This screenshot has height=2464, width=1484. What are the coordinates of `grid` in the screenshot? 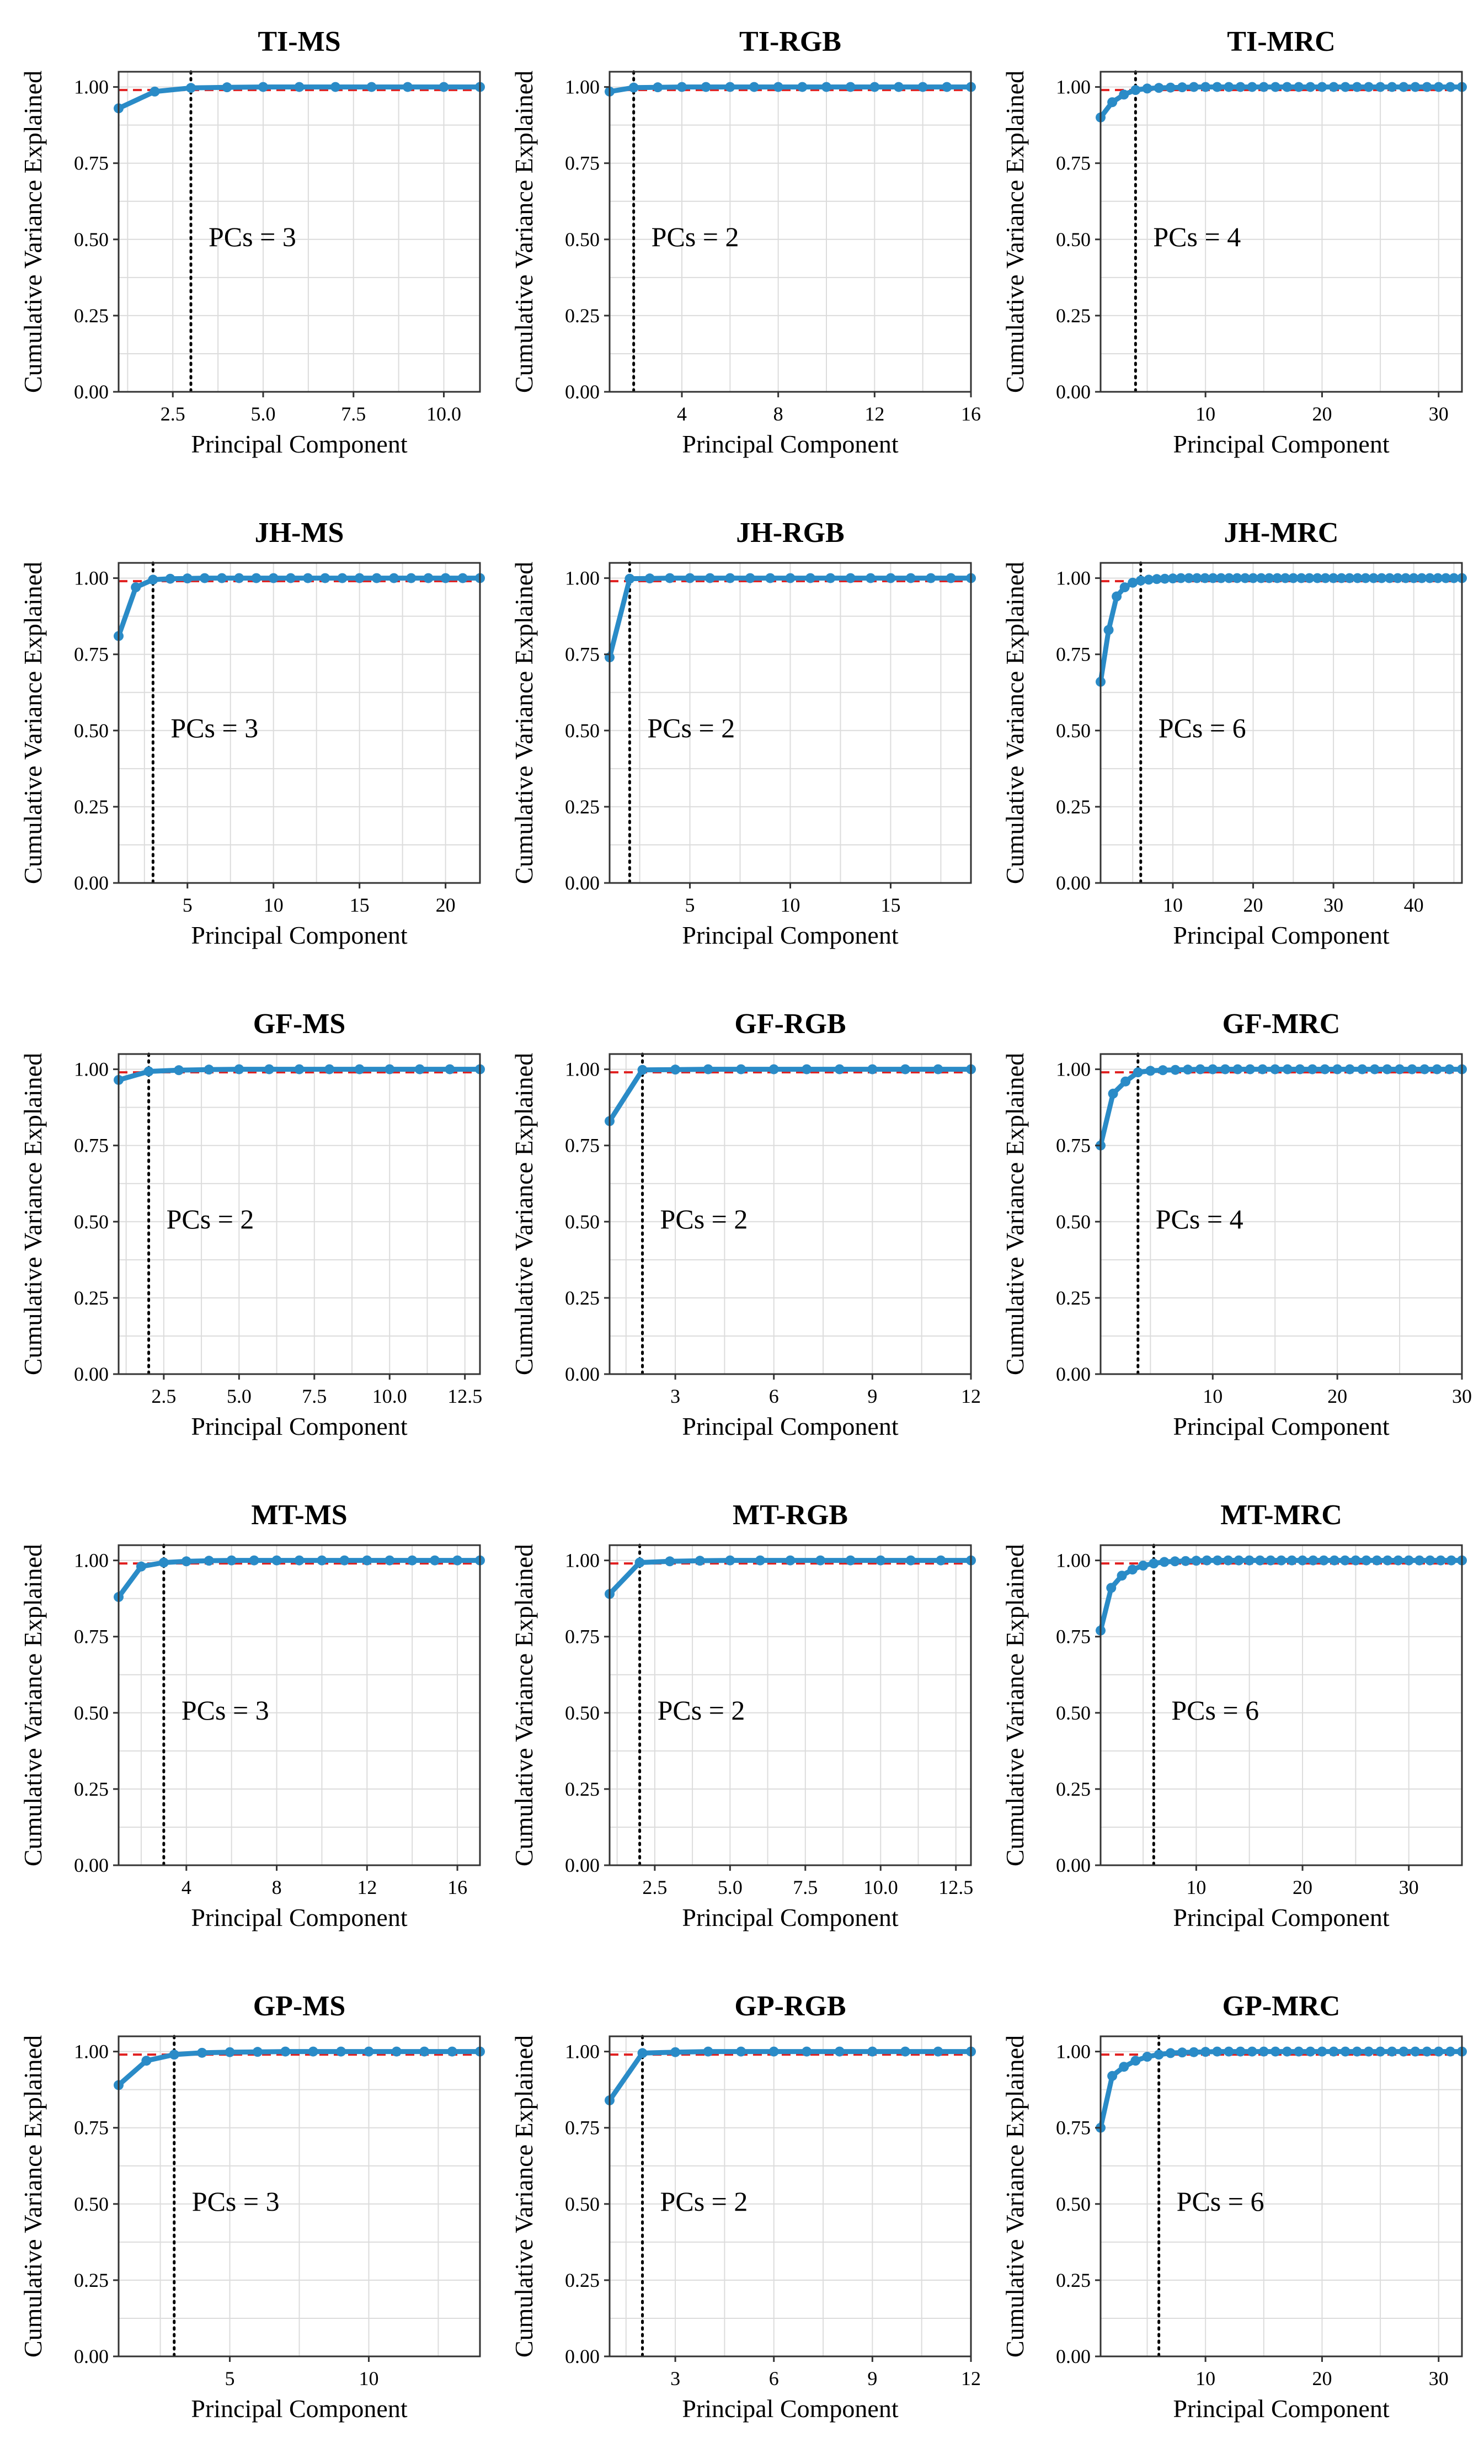 It's located at (1281, 1215).